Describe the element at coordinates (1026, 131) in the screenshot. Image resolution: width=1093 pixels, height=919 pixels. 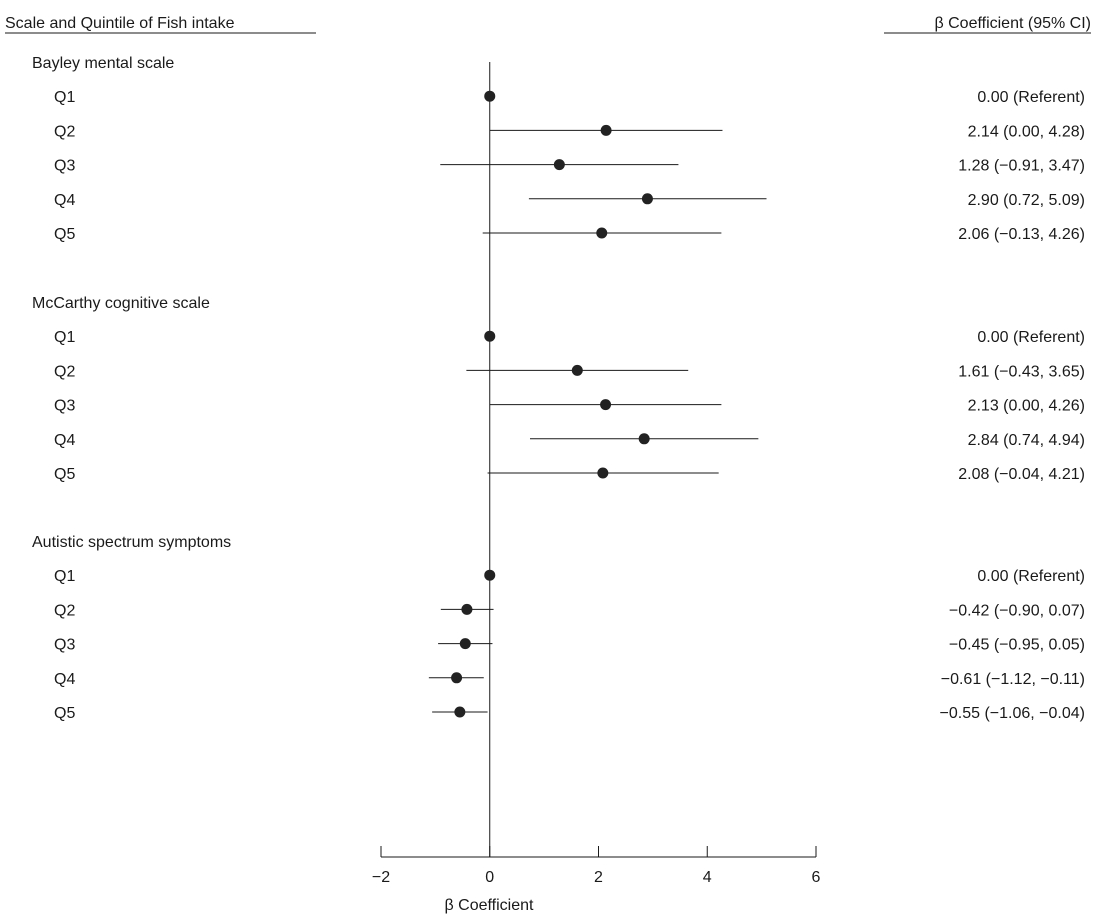
I see `ci-text: 2.14 (0.00, 4.28)` at that location.